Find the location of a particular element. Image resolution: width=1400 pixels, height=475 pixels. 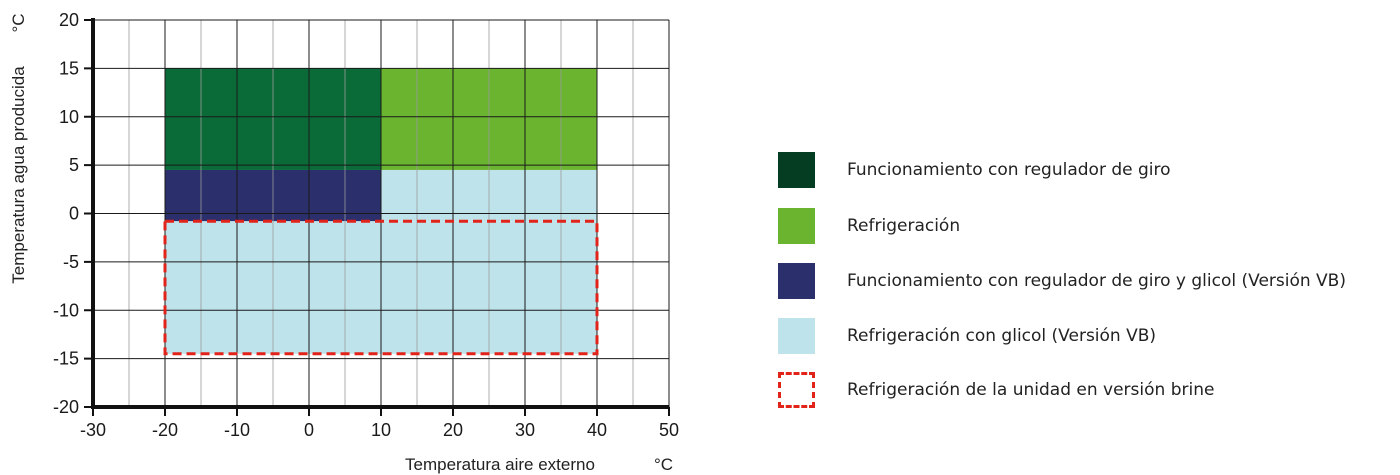

y-tick-label: 0 is located at coordinates (74, 214).